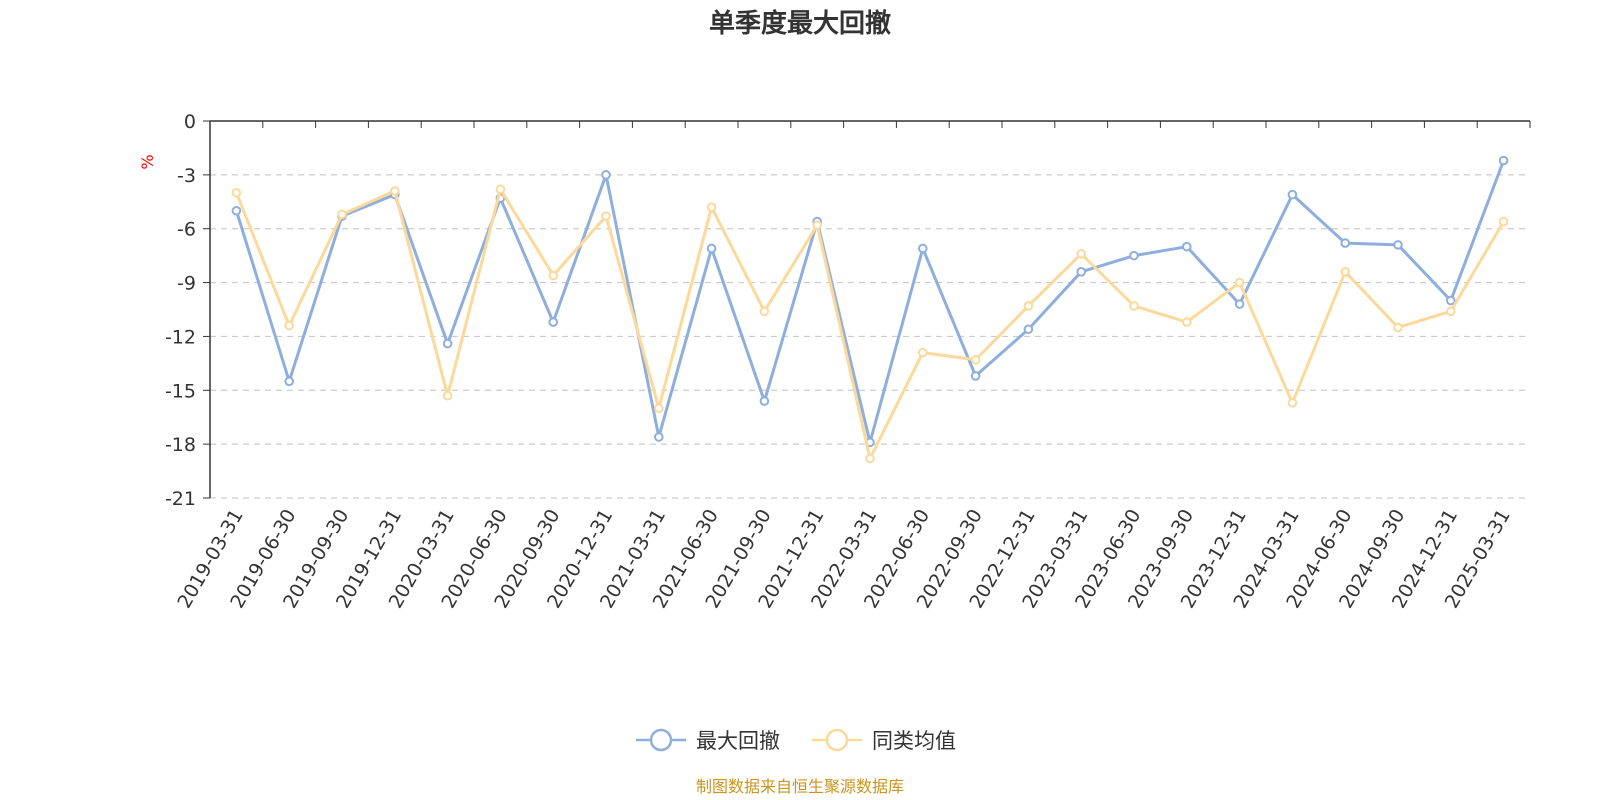 The height and width of the screenshot is (800, 1600). I want to click on legend-item: 同类均值, so click(884, 740).